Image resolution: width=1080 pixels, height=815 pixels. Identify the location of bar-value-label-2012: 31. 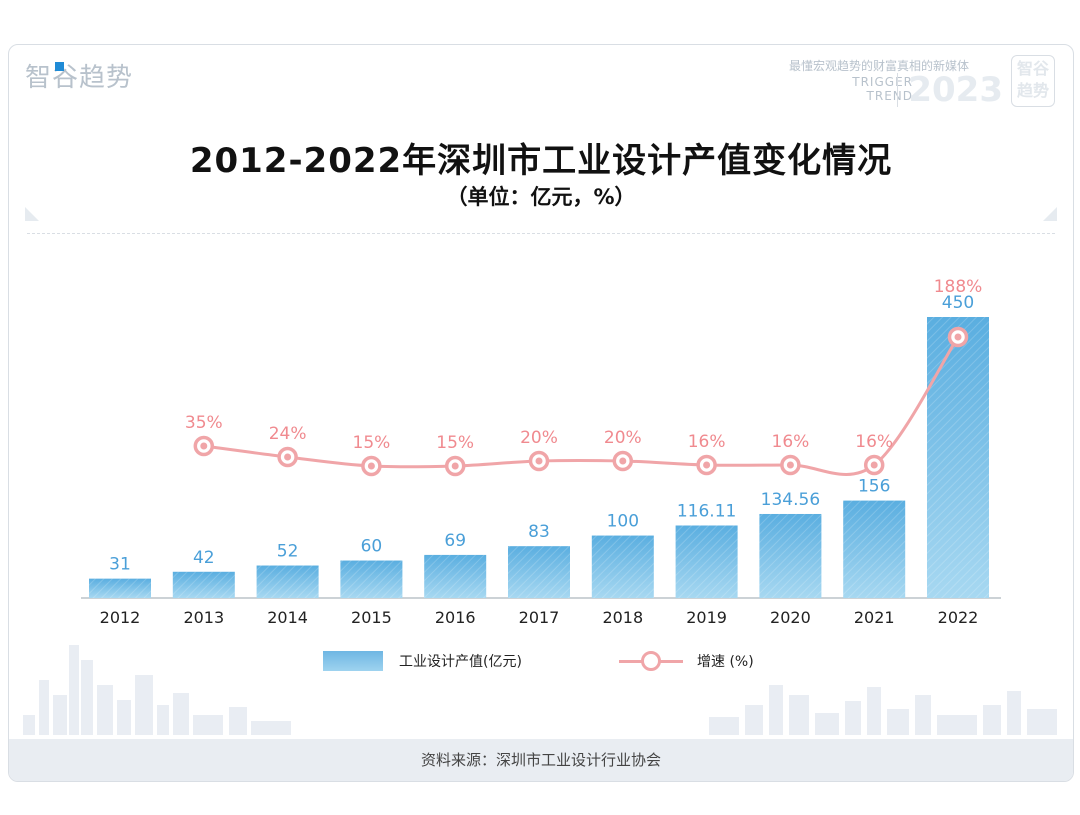
(120, 565).